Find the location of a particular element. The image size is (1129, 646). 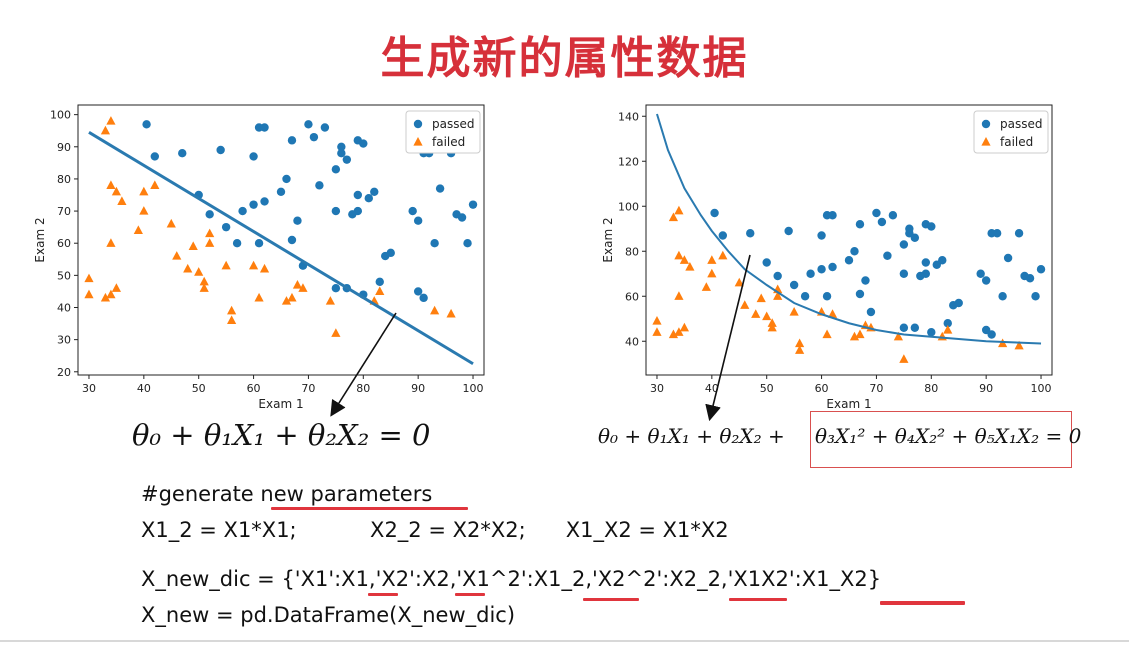

y-tick-label: 90 is located at coordinates (64, 147).